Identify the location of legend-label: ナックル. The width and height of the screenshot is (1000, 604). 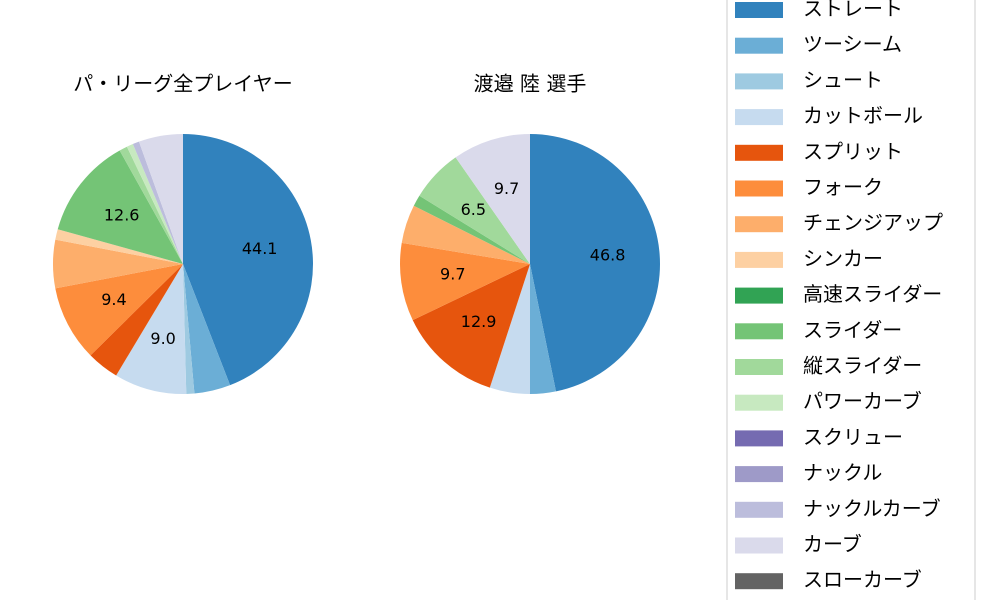
(842, 473).